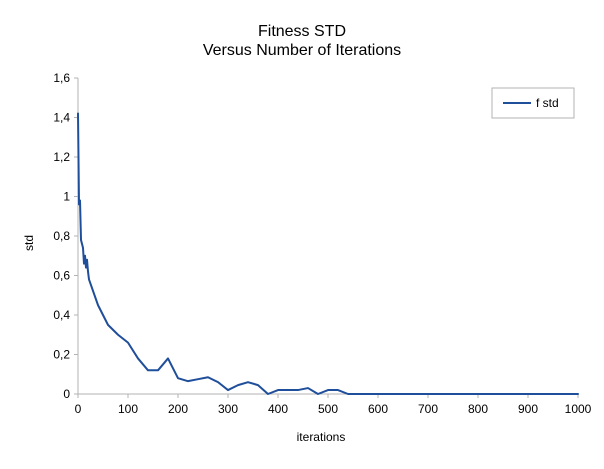 This screenshot has height=469, width=604. What do you see at coordinates (321, 437) in the screenshot?
I see `x-axis-title: iterations` at bounding box center [321, 437].